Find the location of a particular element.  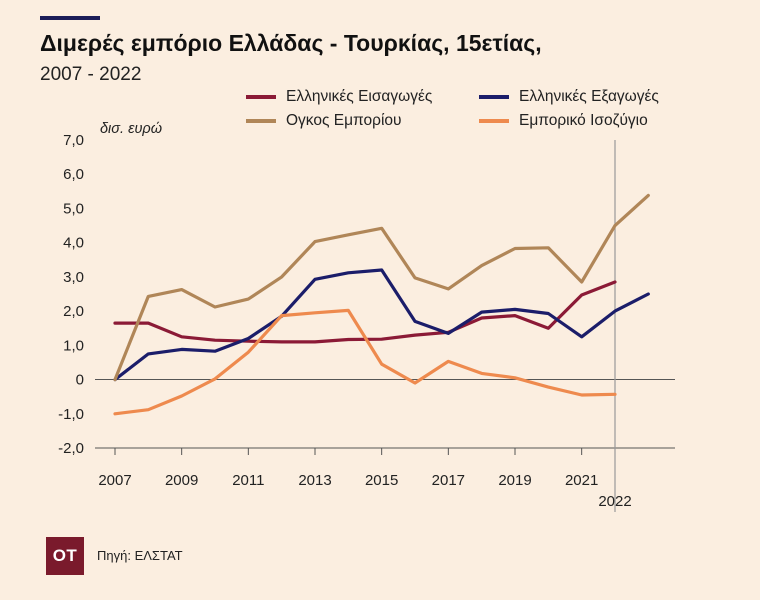

y-tick-label: 3,0 is located at coordinates (73, 277).